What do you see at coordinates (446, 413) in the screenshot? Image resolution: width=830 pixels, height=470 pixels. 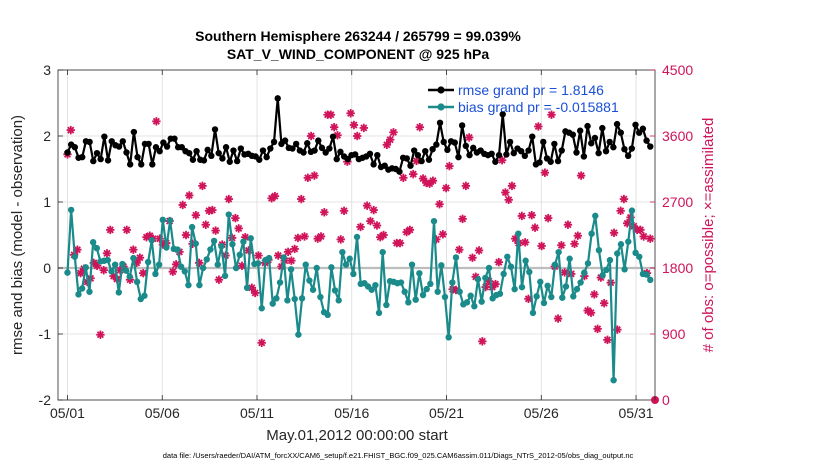 I see `x-tick-label: 05/21` at bounding box center [446, 413].